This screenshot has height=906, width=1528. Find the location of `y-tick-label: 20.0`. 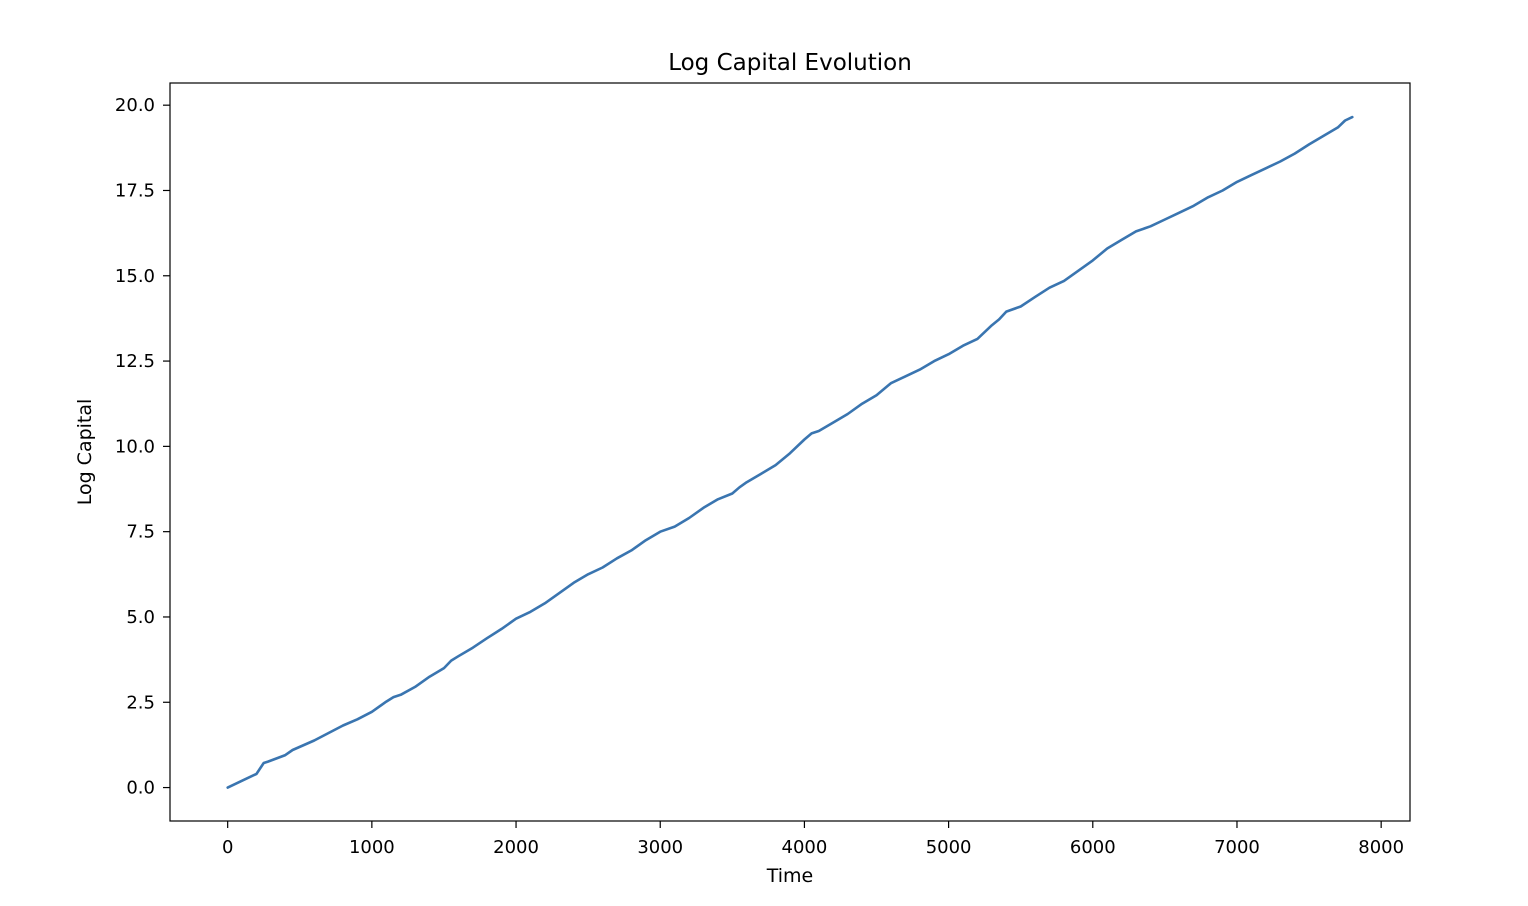

y-tick-label: 20.0 is located at coordinates (135, 105).